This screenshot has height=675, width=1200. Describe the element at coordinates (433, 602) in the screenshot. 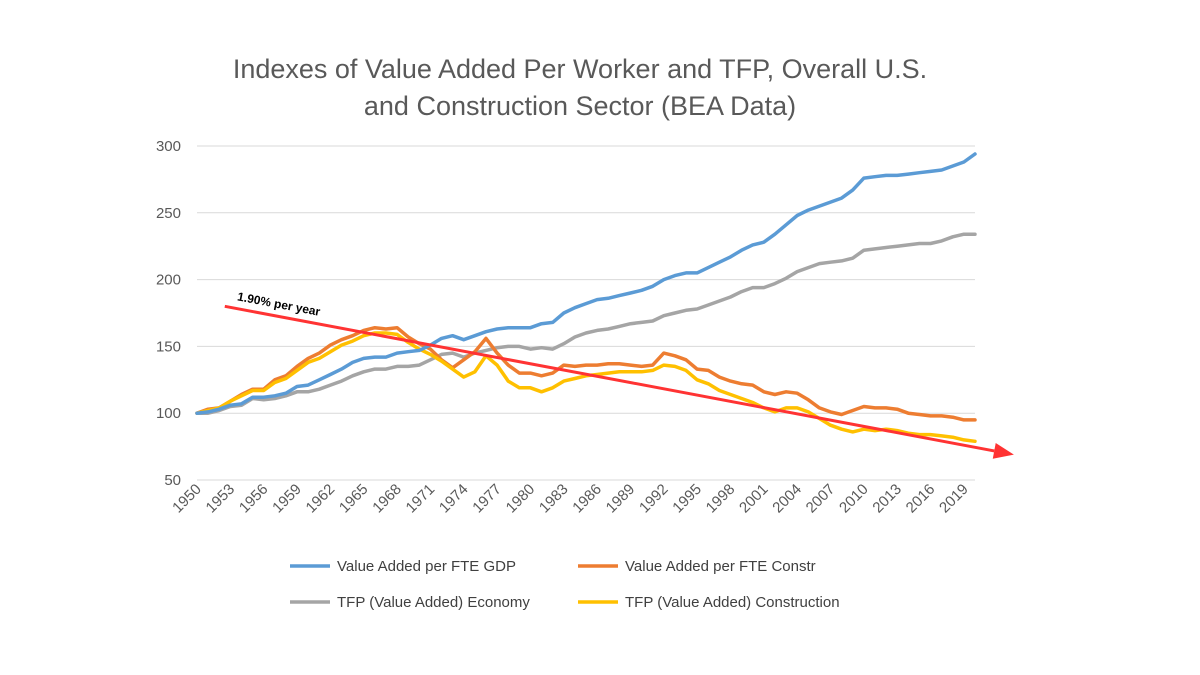

I see `legend-label-2: TFP (Value Added) Economy` at that location.